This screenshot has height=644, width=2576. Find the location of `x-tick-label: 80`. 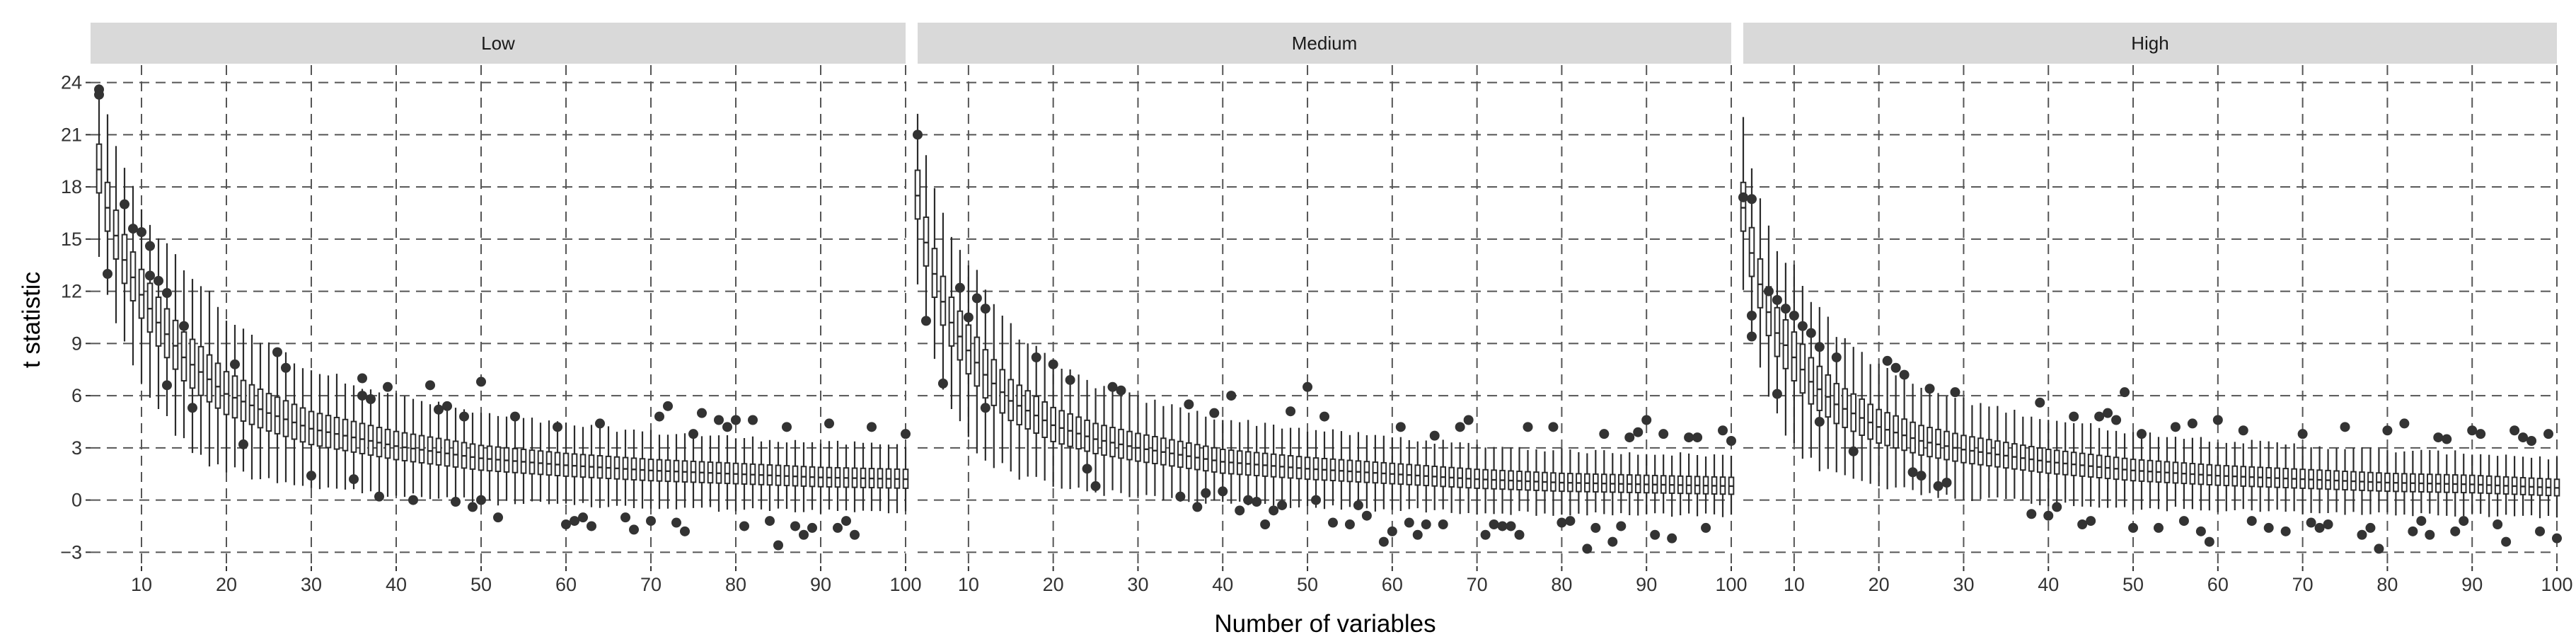

x-tick-label: 80 is located at coordinates (2387, 584).